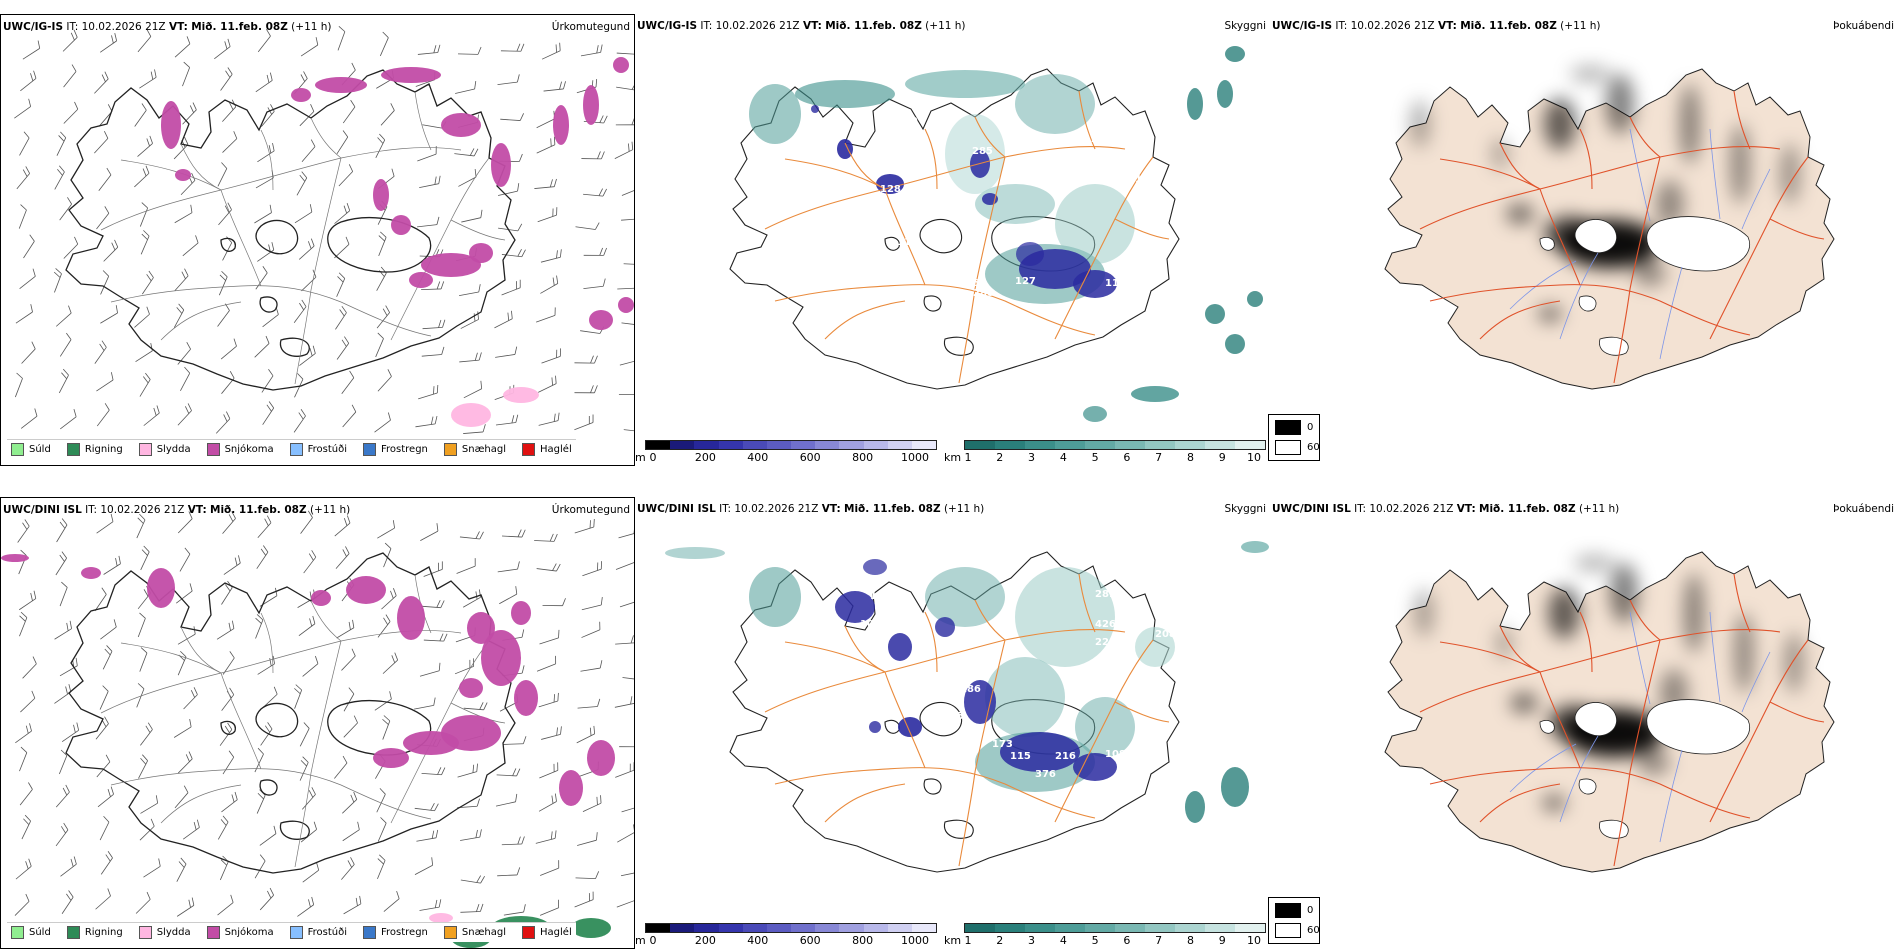 Image resolution: width=1900 pixels, height=950 pixels. Describe the element at coordinates (953, 716) in the screenshot. I see `cloud-base-label: 705` at that location.